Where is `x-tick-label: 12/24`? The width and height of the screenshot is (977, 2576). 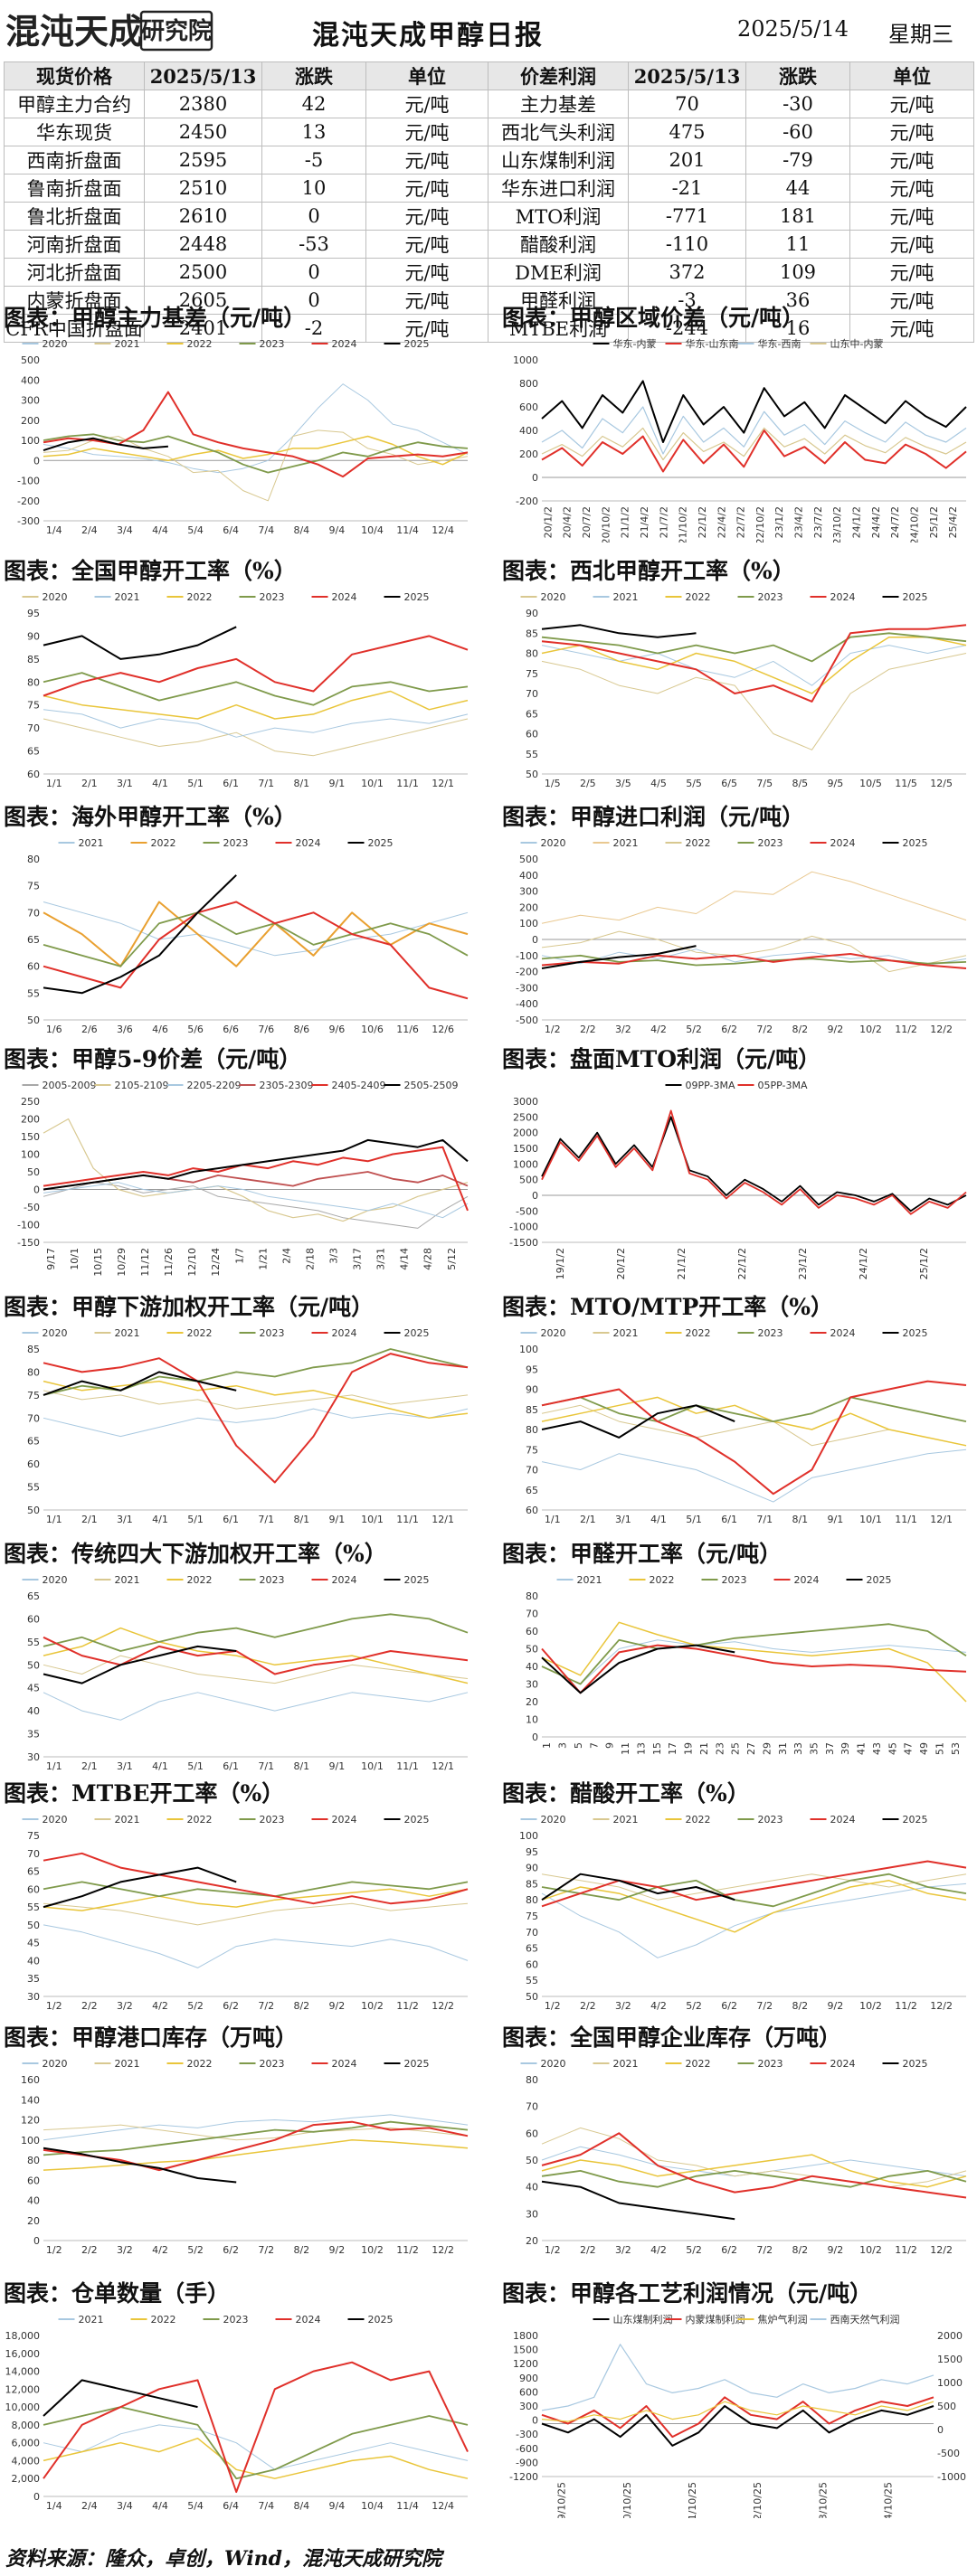
x-tick-label: 12/24 is located at coordinates (216, 1262).